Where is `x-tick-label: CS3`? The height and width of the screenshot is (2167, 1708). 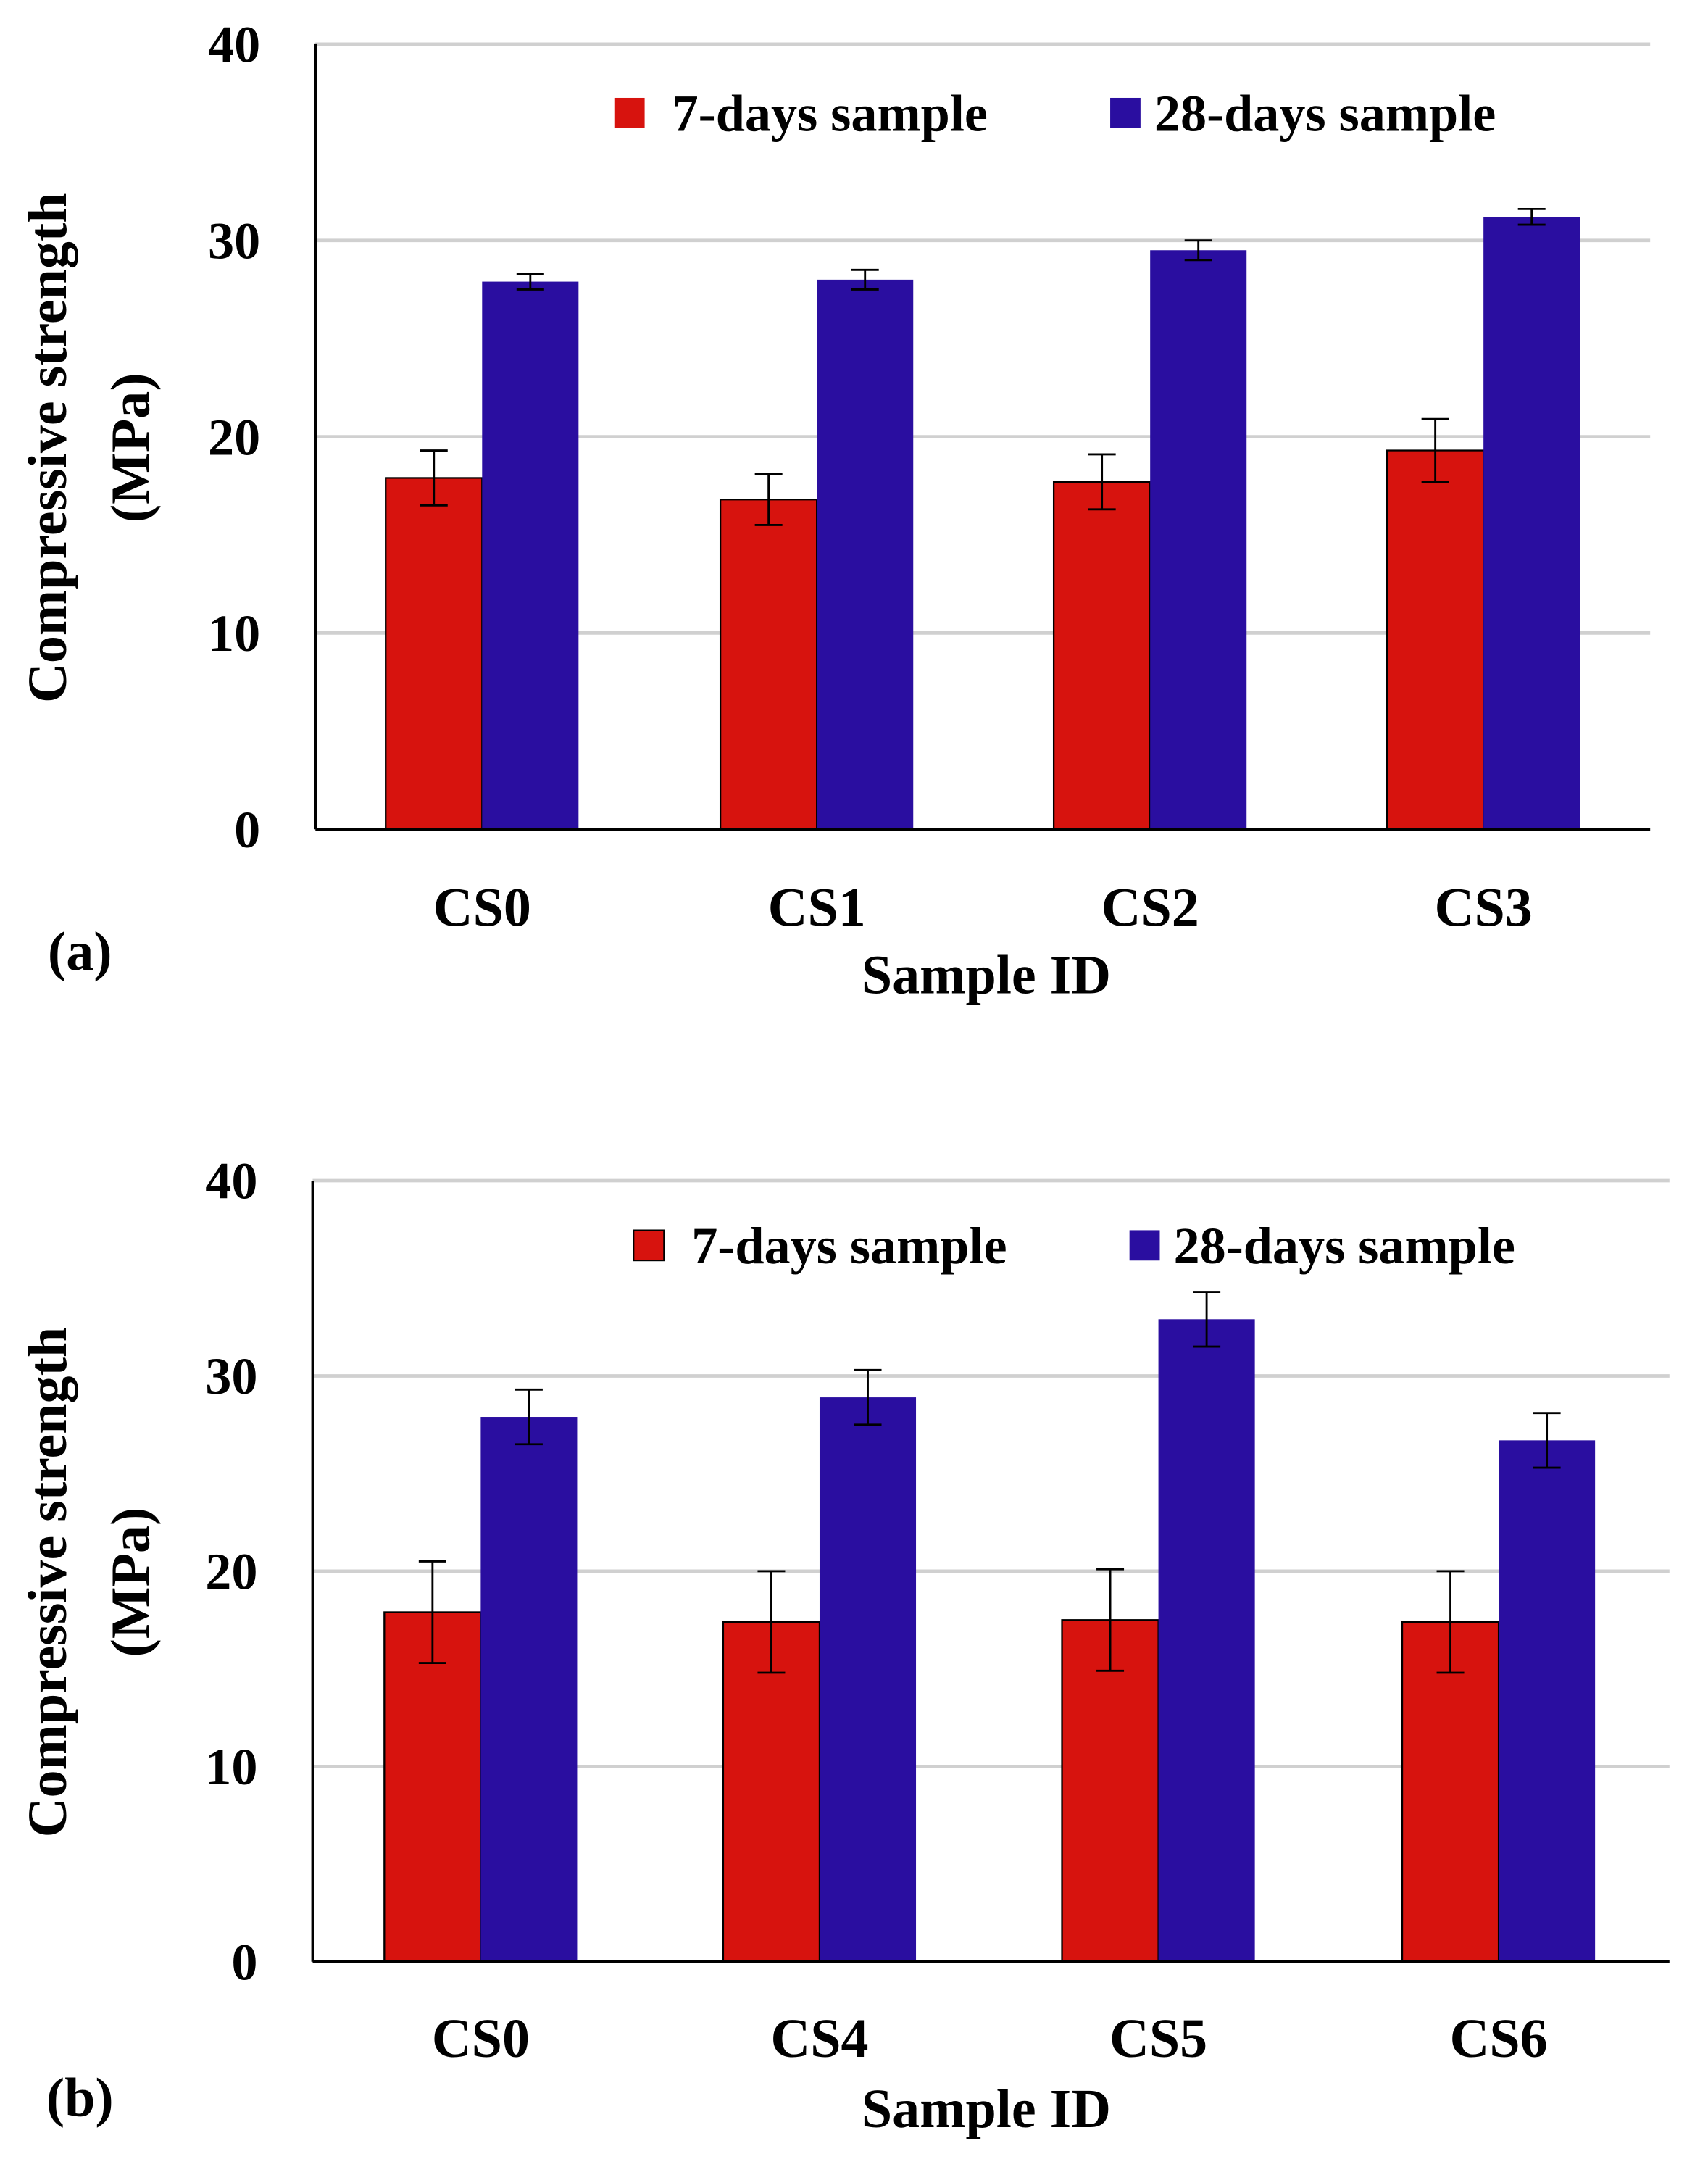
x-tick-label: CS3 is located at coordinates (1484, 907).